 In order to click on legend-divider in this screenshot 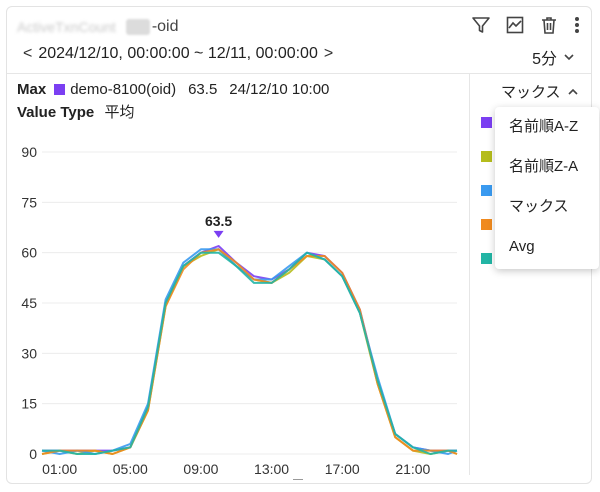, I will do `click(469, 274)`.